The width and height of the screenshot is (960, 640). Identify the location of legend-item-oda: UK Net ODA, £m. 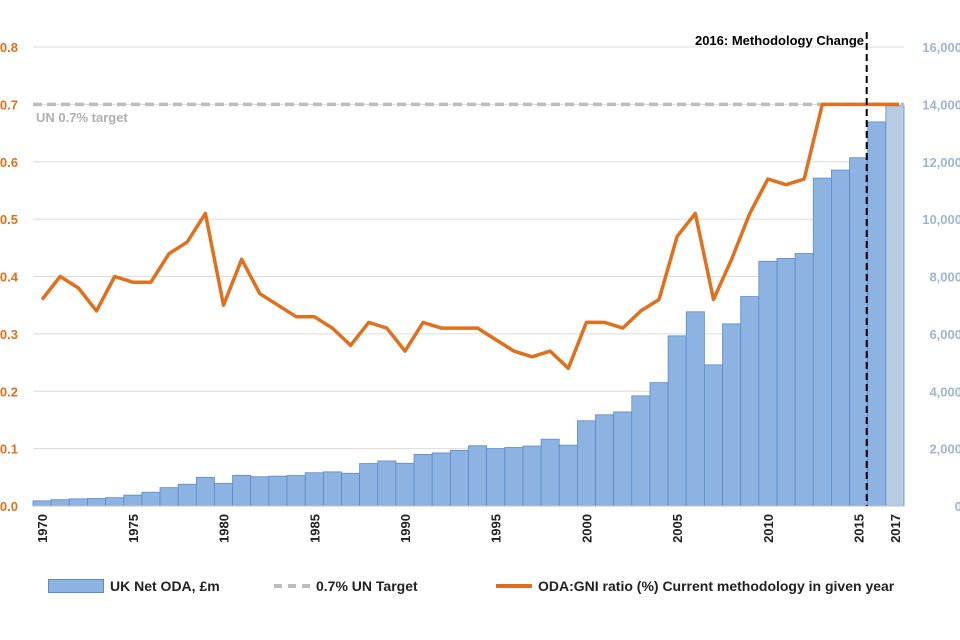
(134, 586).